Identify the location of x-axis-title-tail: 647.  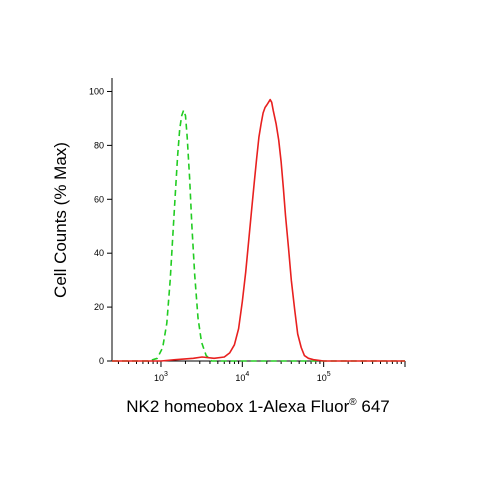
(373, 406).